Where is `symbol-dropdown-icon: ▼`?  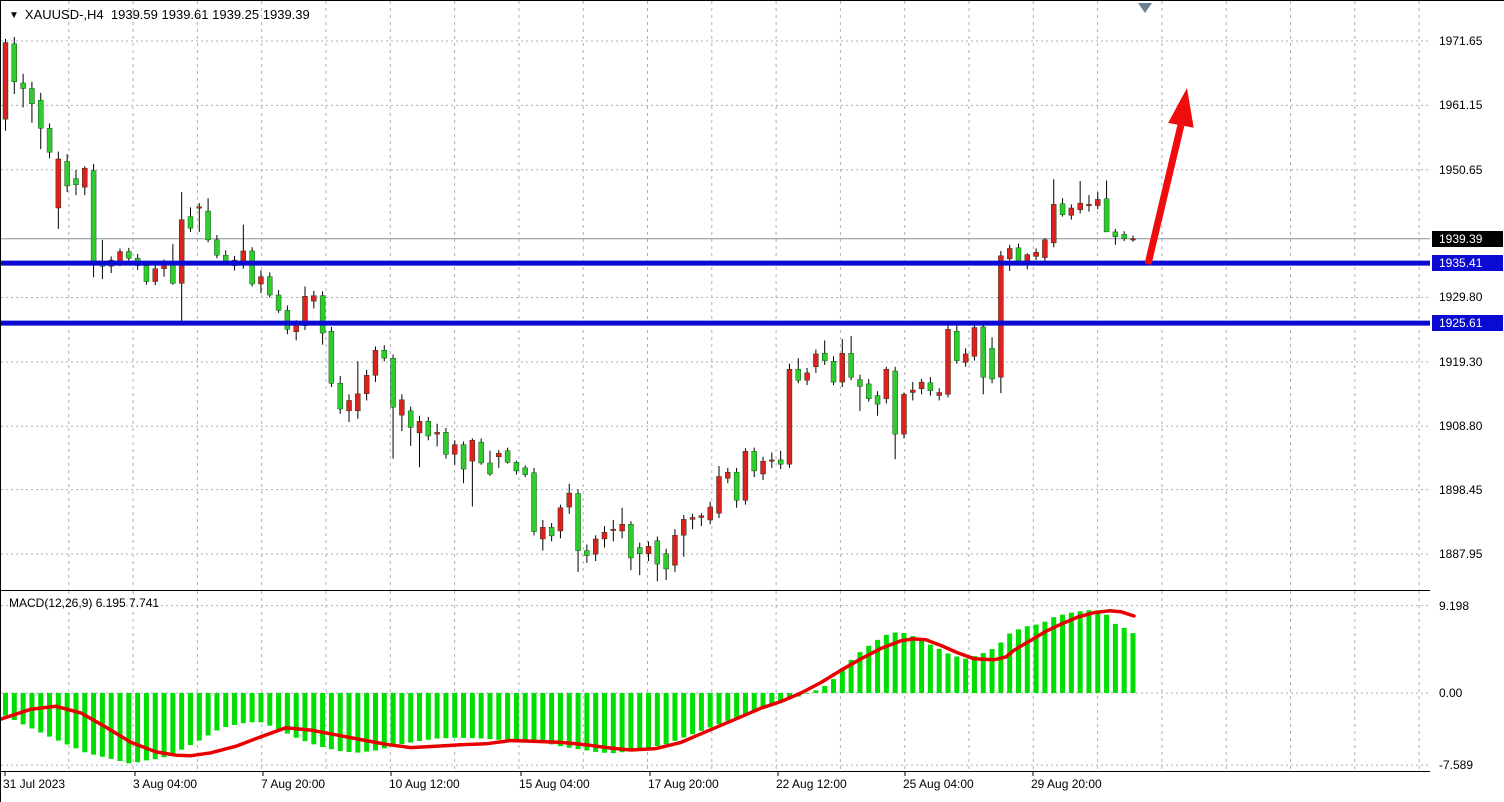 symbol-dropdown-icon: ▼ is located at coordinates (14, 15).